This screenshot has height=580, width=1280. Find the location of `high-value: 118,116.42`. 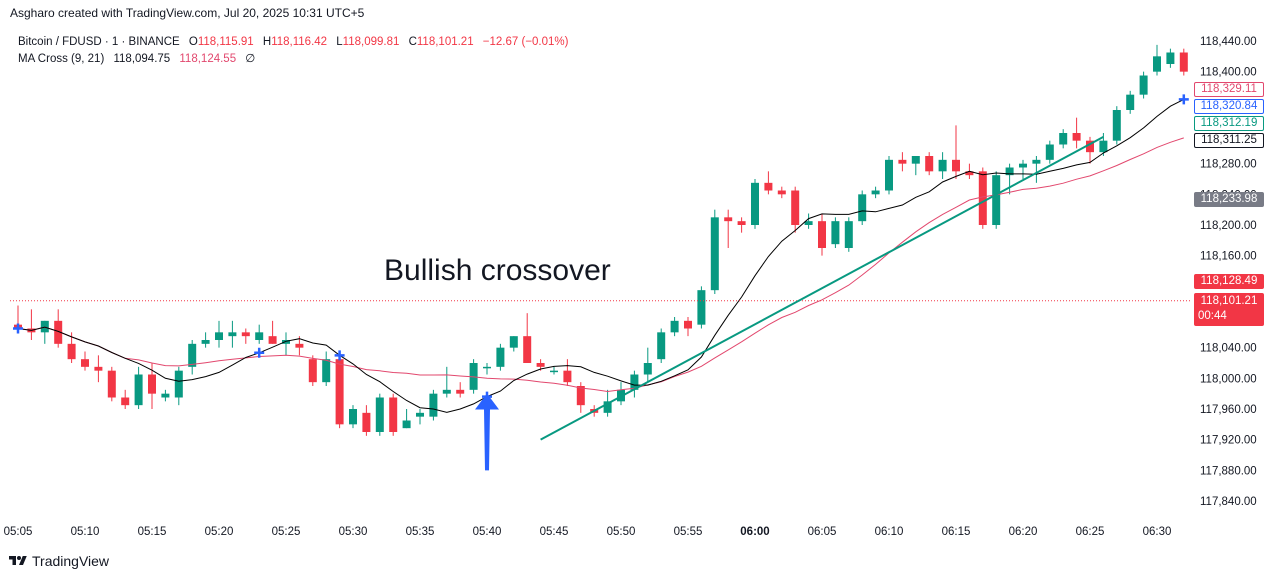

high-value: 118,116.42 is located at coordinates (299, 42).